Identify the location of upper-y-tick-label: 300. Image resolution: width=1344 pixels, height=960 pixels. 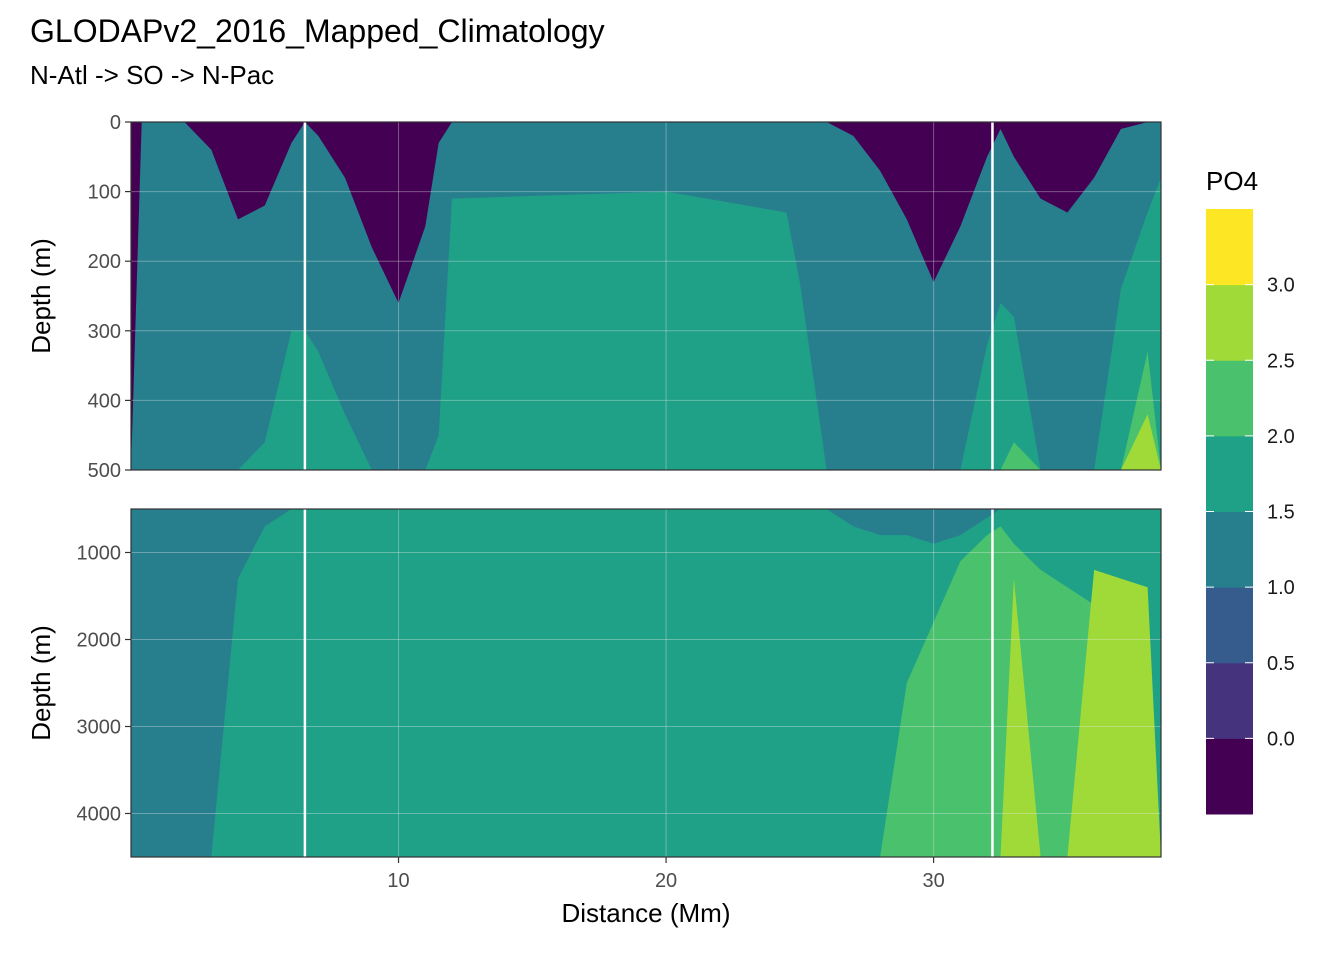
(104, 332).